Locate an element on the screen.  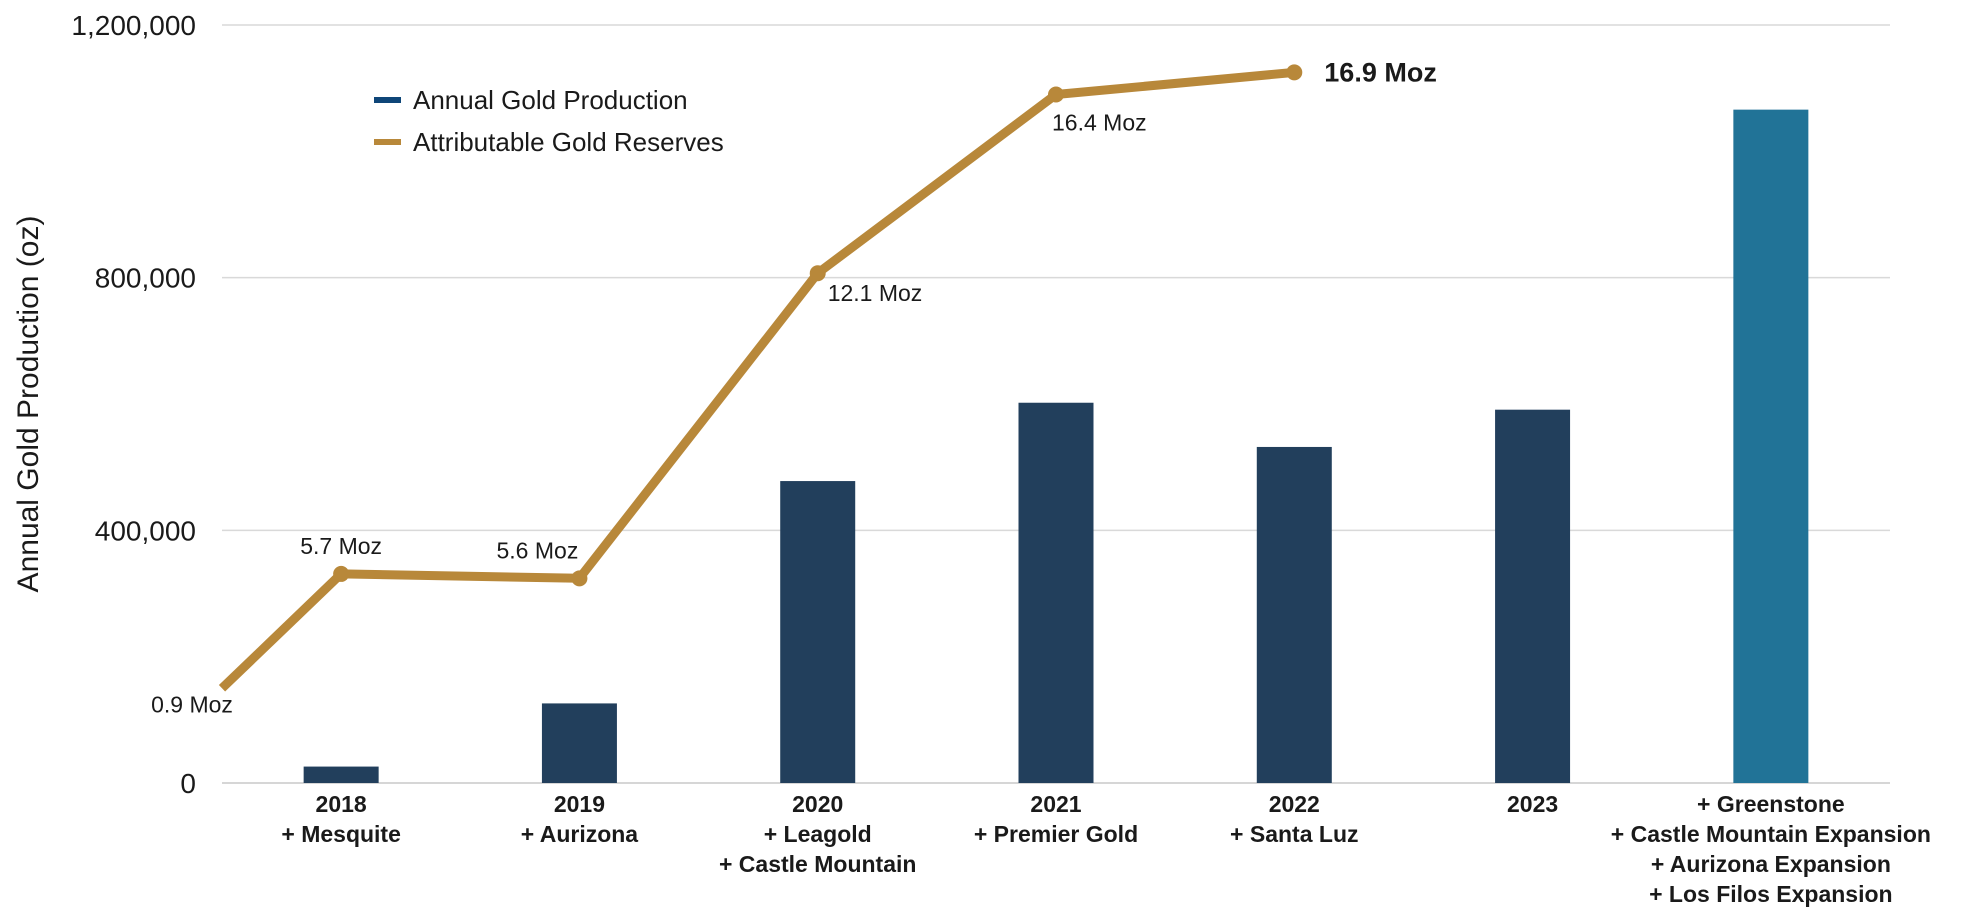
x-tick-label: 2023 is located at coordinates (1532, 804).